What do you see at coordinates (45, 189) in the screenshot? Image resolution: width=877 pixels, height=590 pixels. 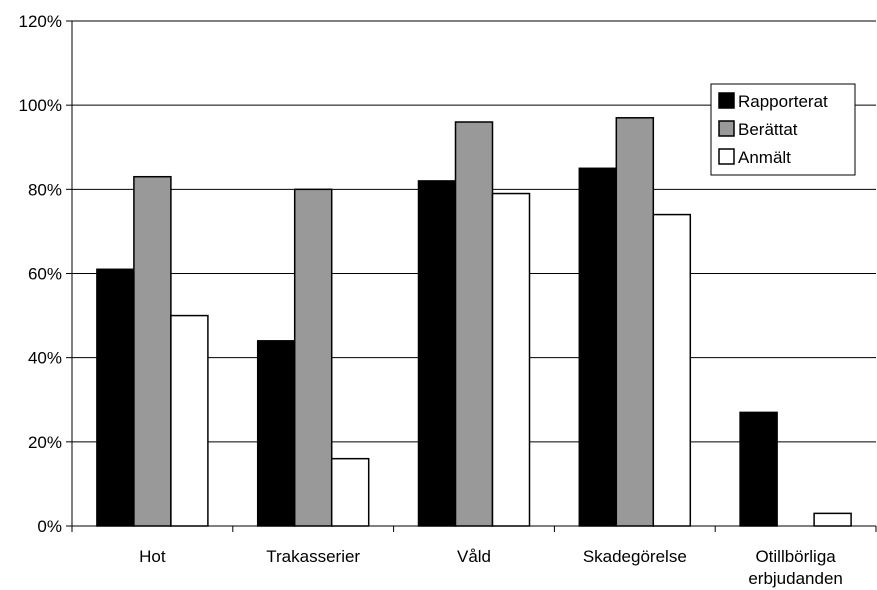 I see `y-tick-label: 80%` at bounding box center [45, 189].